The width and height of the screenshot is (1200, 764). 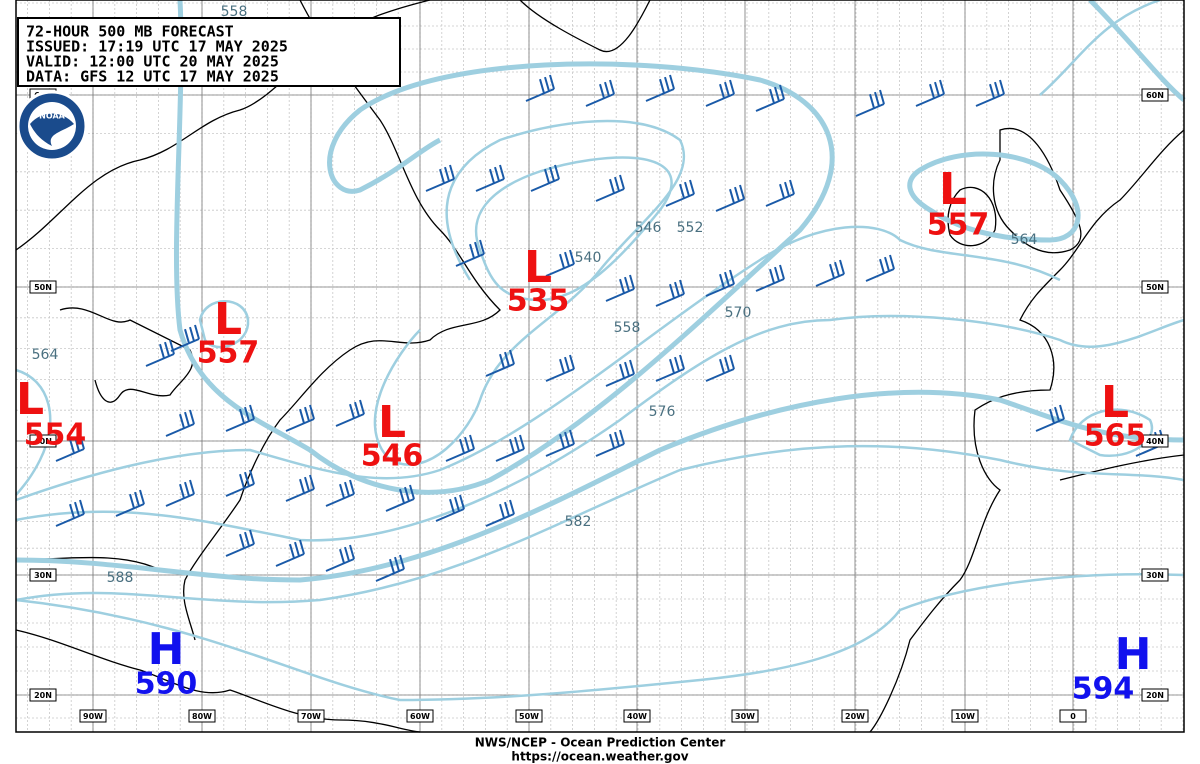 I want to click on system-letter: H, so click(x=1133, y=654).